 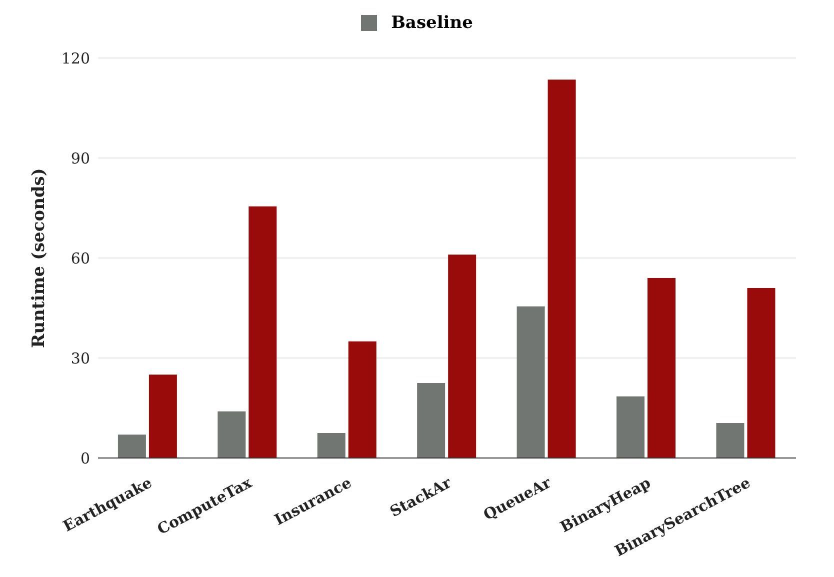 What do you see at coordinates (80, 358) in the screenshot?
I see `y-tick-label: 30` at bounding box center [80, 358].